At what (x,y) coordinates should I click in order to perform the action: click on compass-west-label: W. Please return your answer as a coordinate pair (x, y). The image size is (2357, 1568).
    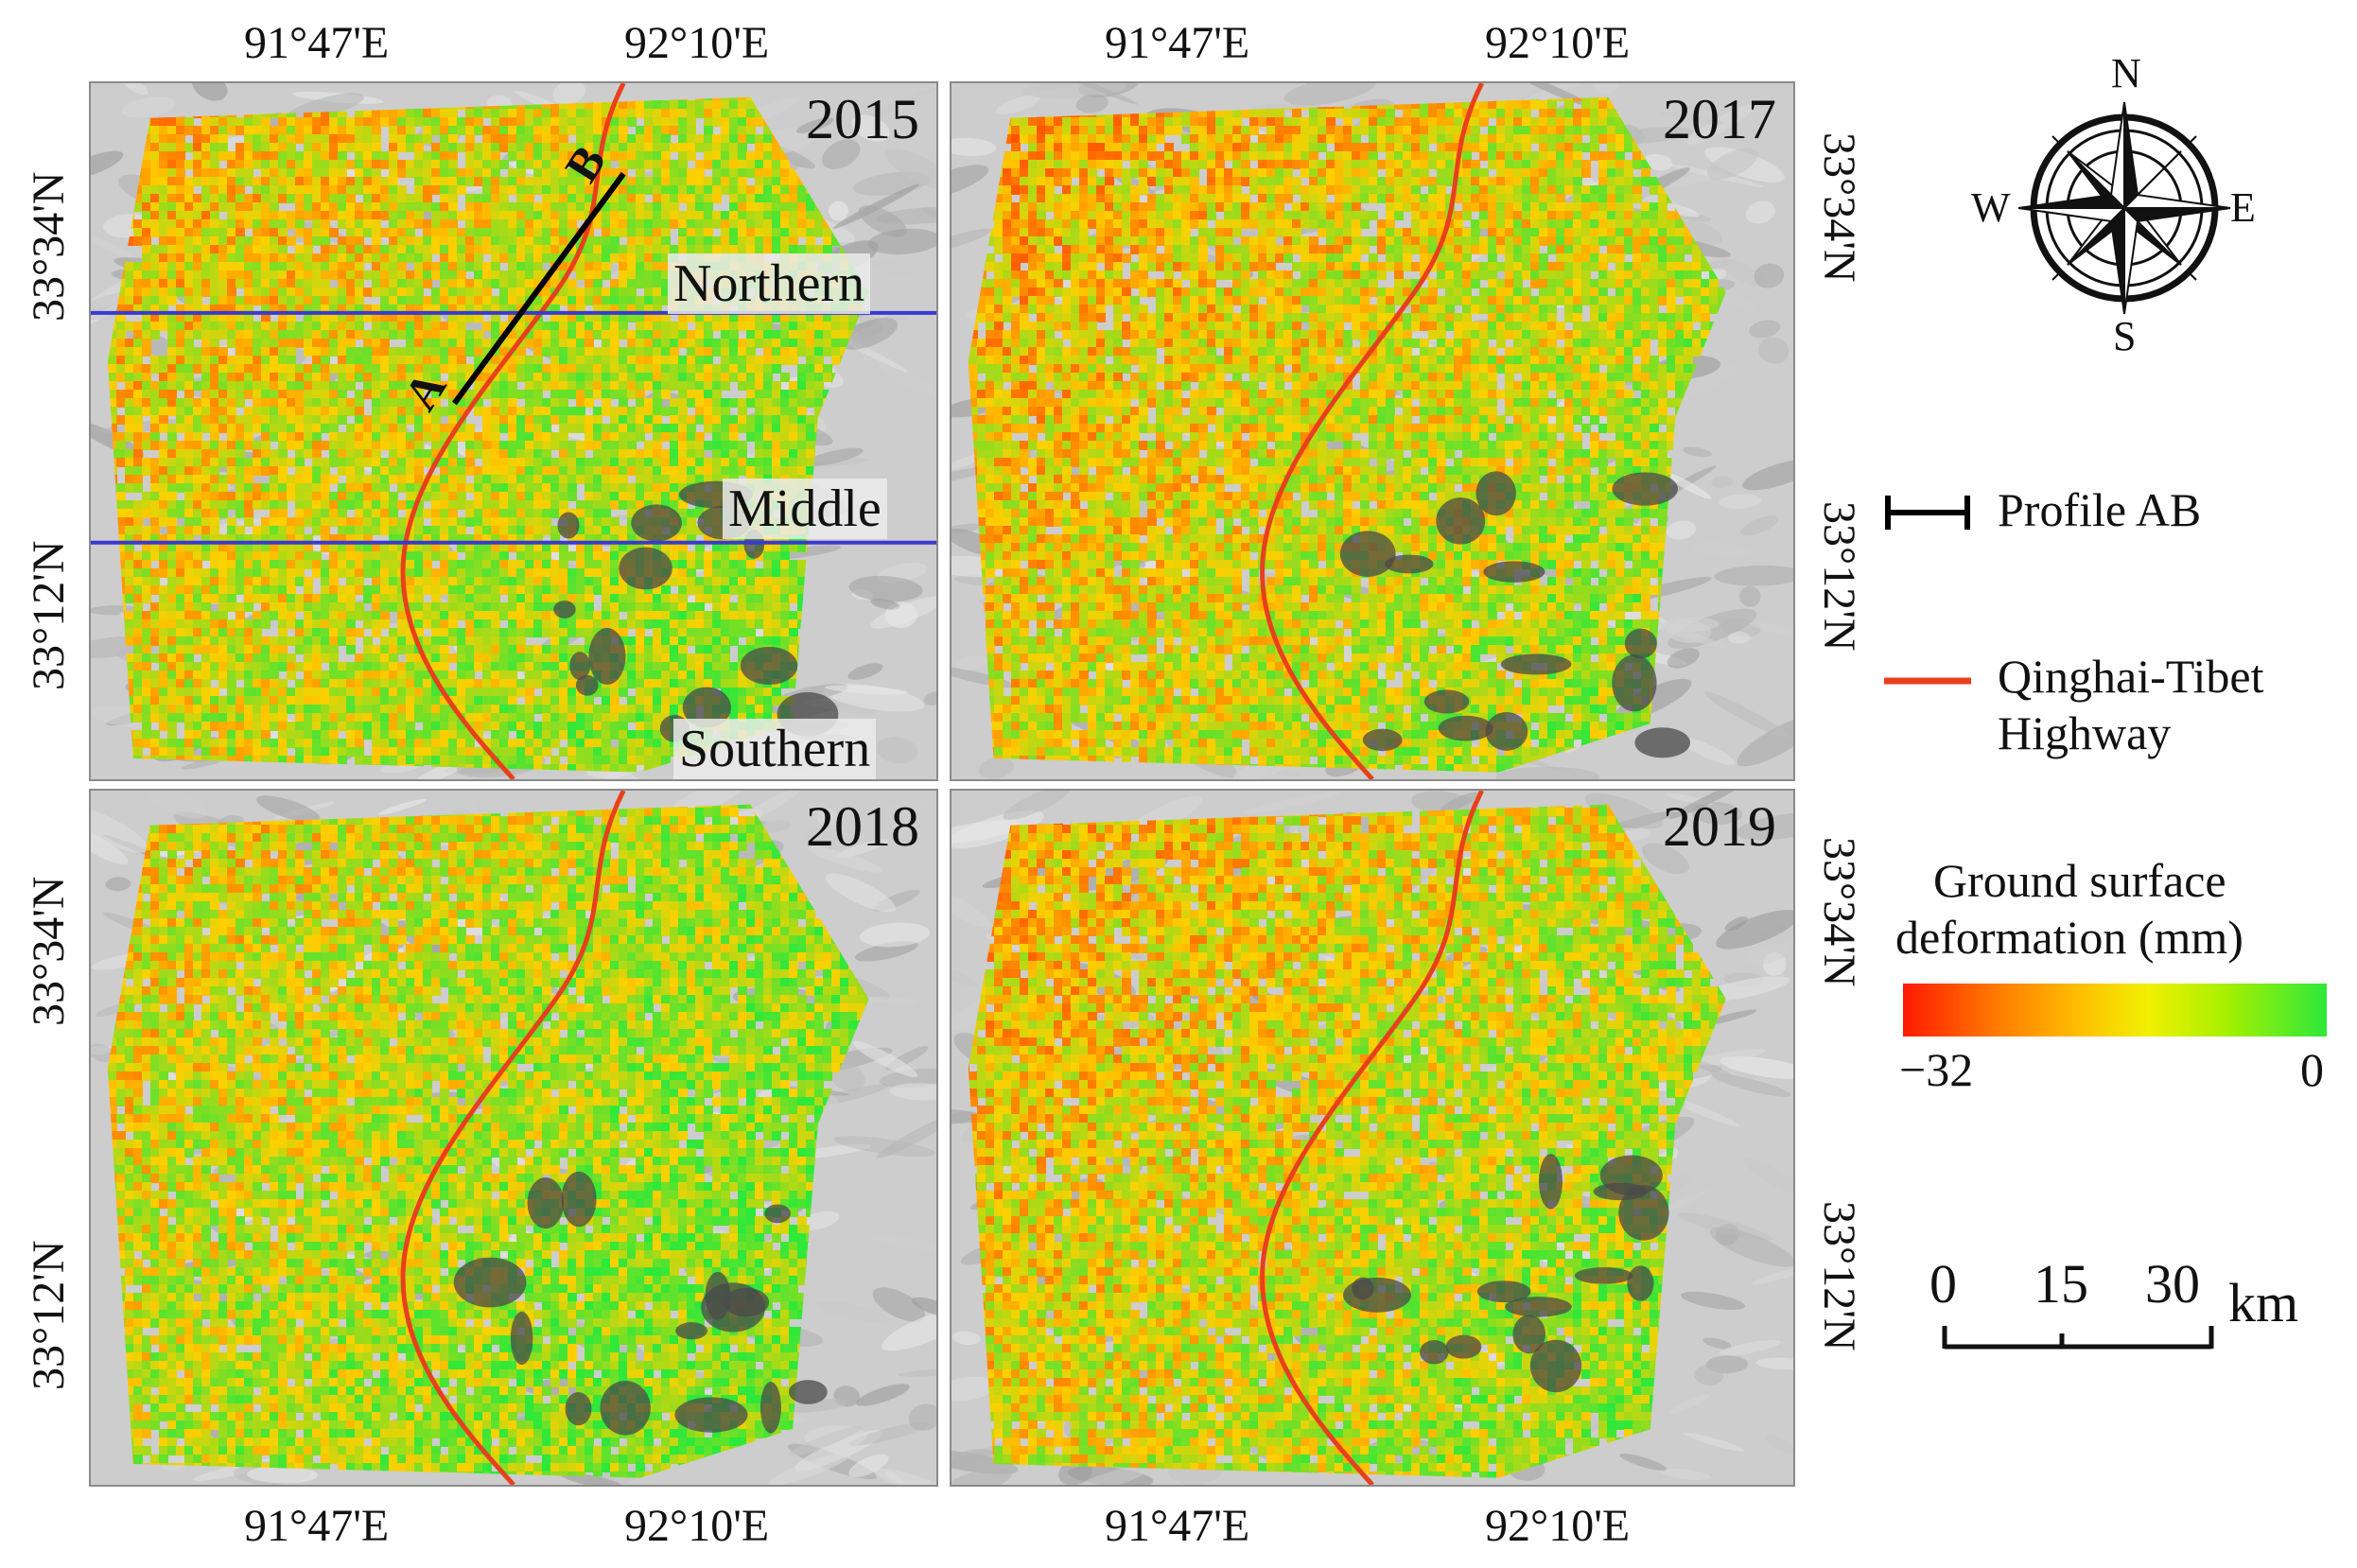
    Looking at the image, I should click on (1991, 208).